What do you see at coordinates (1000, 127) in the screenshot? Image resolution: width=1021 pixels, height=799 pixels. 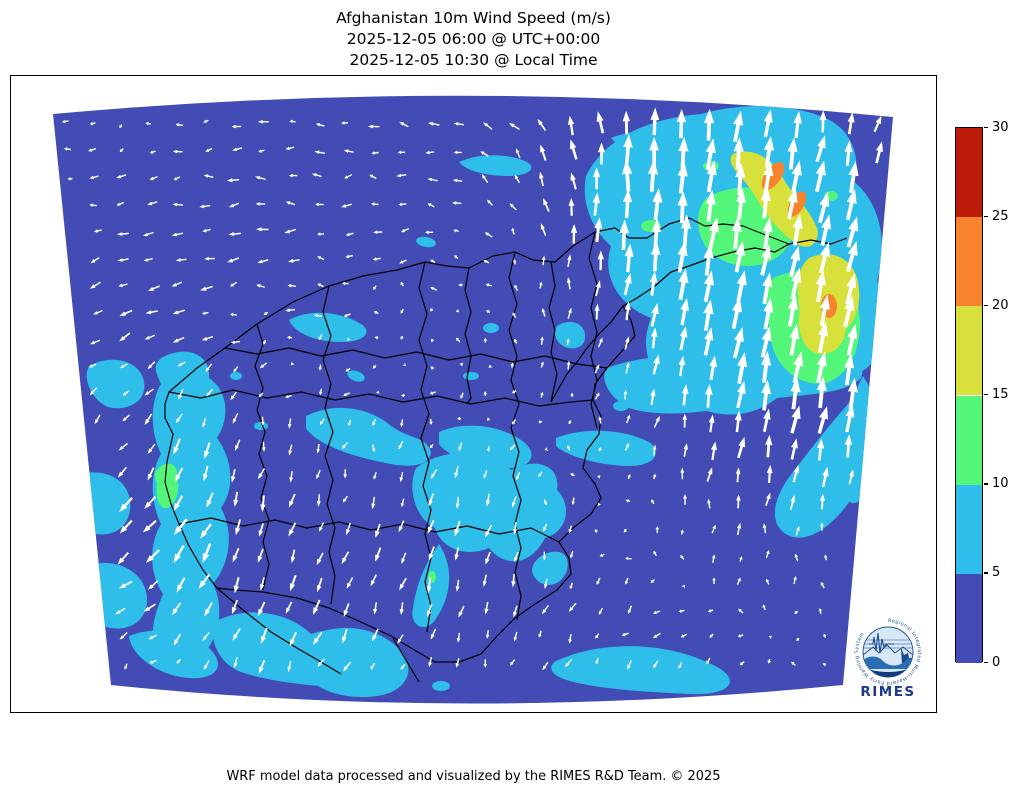 I see `colorbar-tick-label: 30` at bounding box center [1000, 127].